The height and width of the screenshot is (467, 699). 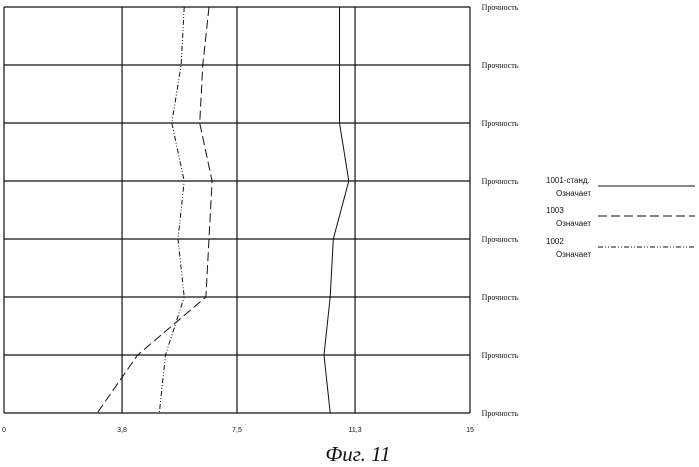 I want to click on x-tick-label: 15, so click(x=470, y=430).